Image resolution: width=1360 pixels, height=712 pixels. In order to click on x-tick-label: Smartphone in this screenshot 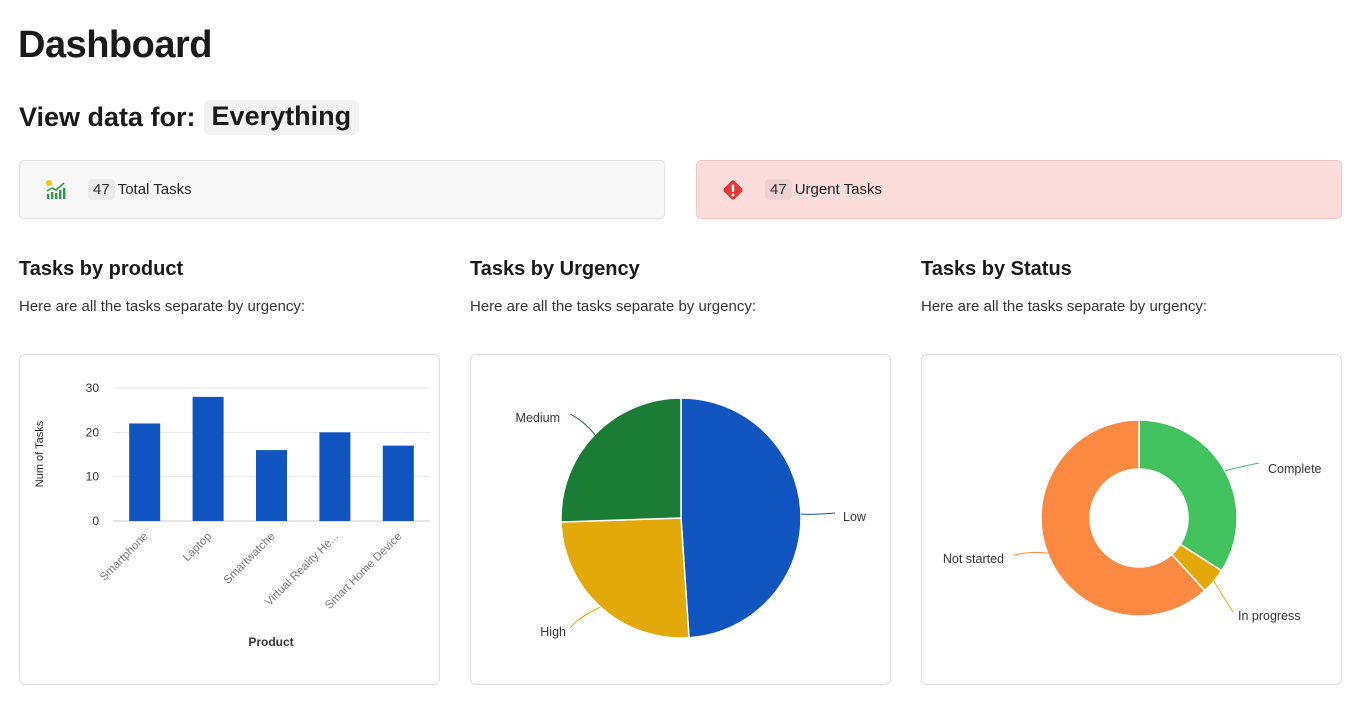, I will do `click(124, 557)`.